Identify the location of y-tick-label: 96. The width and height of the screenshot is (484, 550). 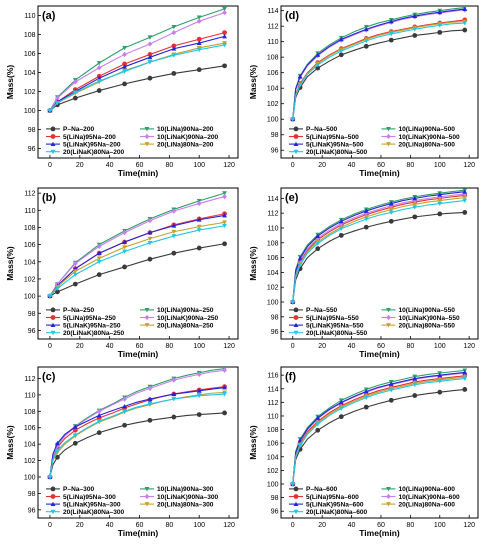
(275, 332).